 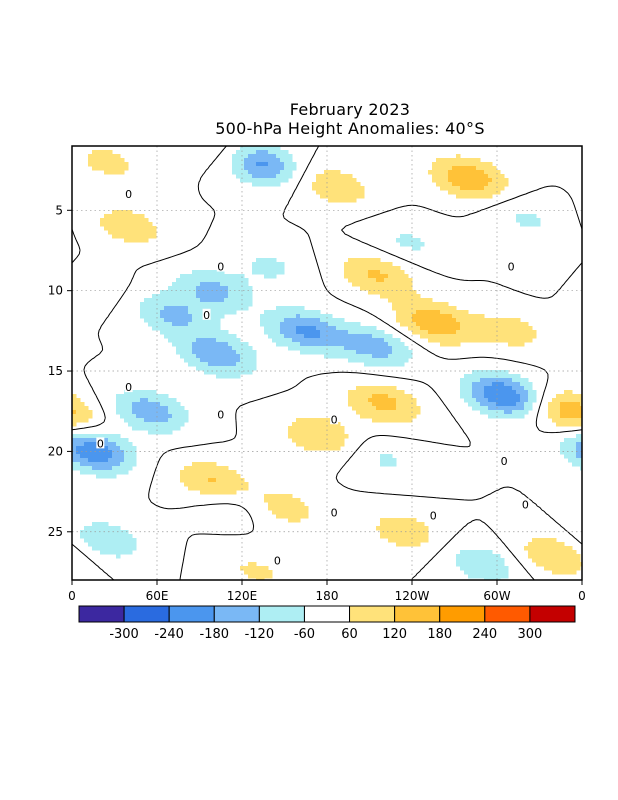 What do you see at coordinates (281, 614) in the screenshot?
I see `colorbar-swatch` at bounding box center [281, 614].